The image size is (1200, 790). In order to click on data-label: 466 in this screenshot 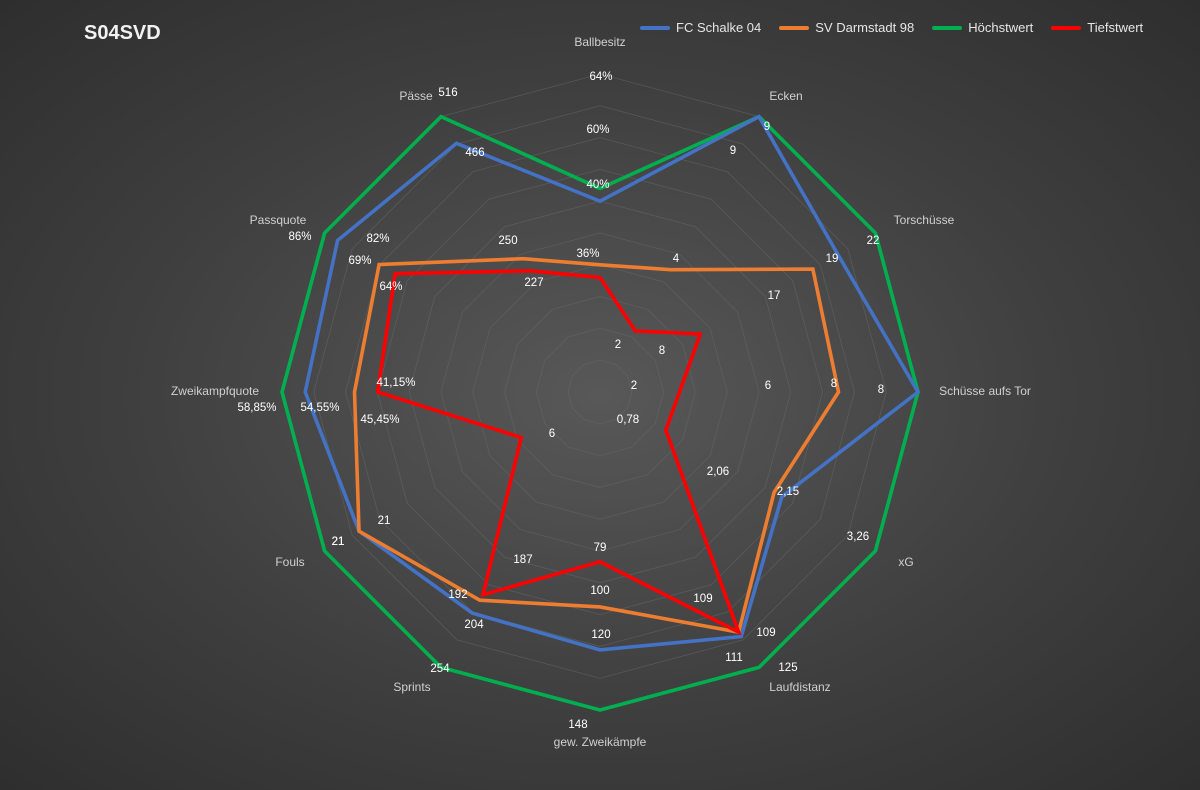, I will do `click(474, 153)`.